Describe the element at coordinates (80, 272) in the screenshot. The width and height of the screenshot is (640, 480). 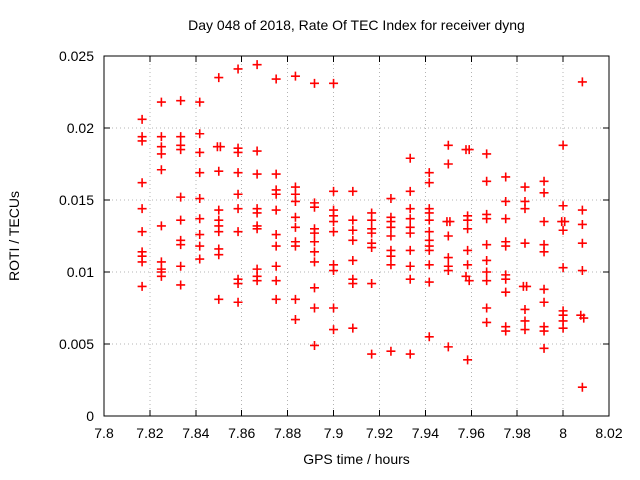
I see `y-tick-label: 0.01` at that location.